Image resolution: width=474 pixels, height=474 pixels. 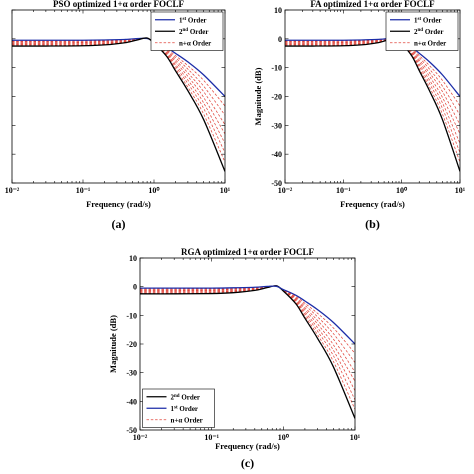 What do you see at coordinates (119, 224) in the screenshot?
I see `panel-caption: (a)` at bounding box center [119, 224].